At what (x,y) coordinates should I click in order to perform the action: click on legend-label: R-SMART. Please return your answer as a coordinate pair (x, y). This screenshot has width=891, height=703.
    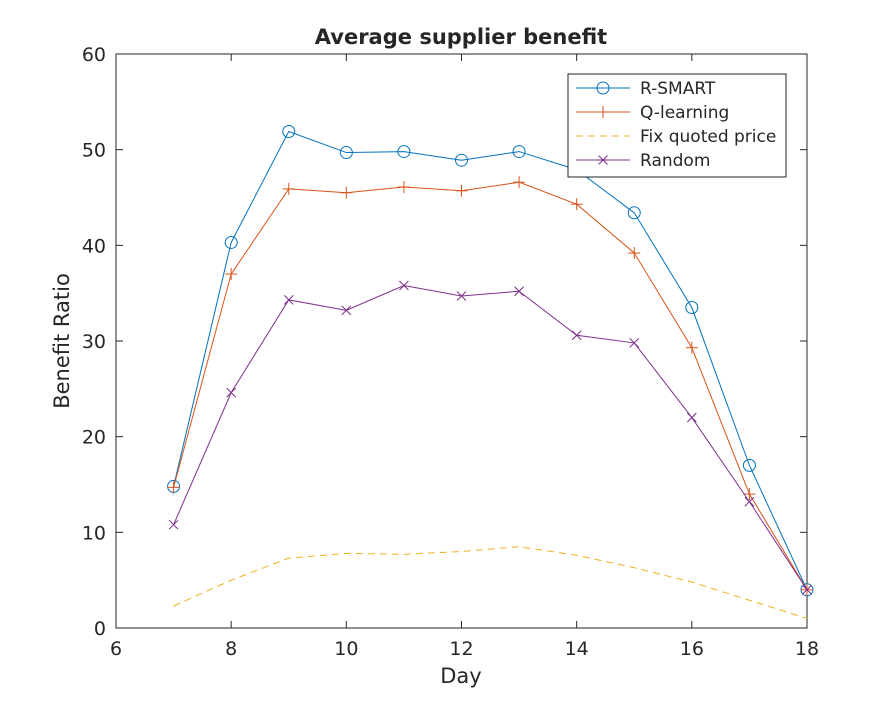
    Looking at the image, I should click on (678, 89).